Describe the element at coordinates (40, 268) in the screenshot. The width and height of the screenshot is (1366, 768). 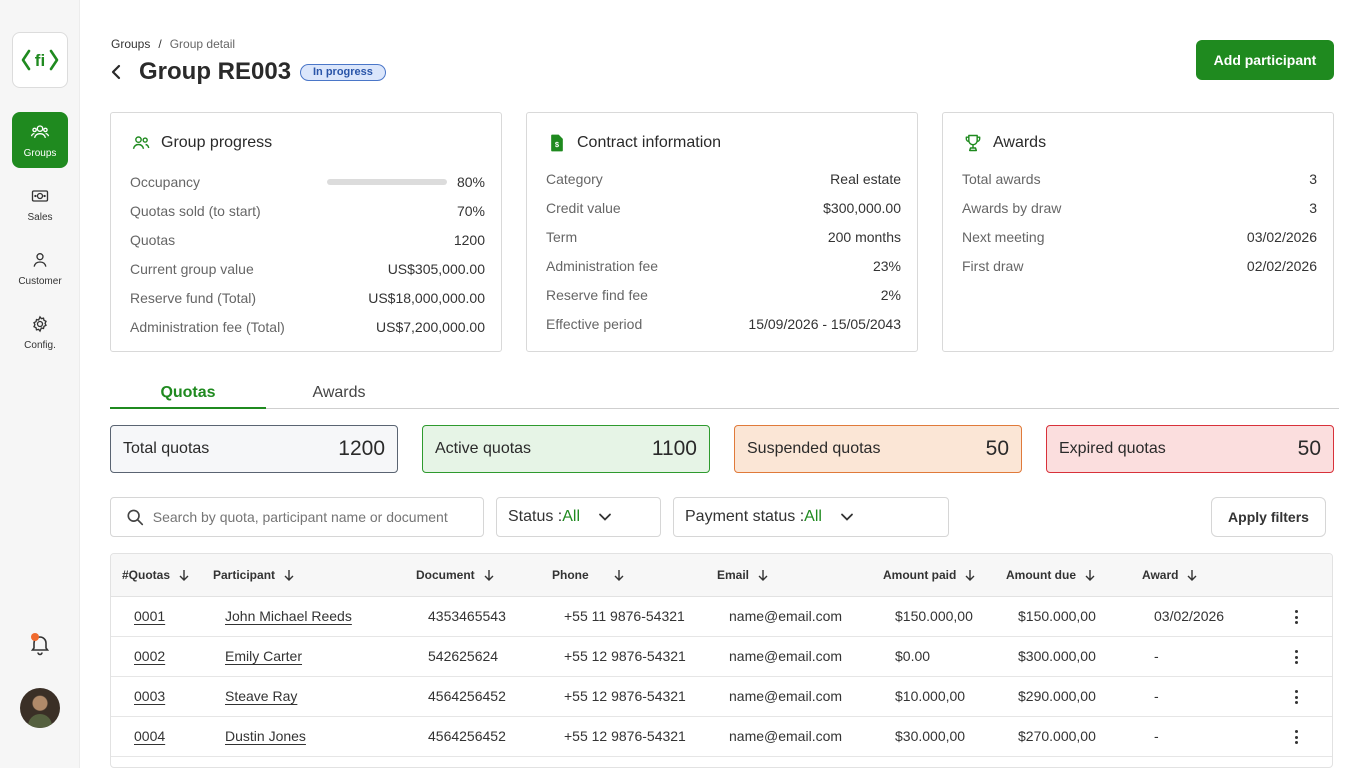
I see `sidebar-item-customer: Customer` at that location.